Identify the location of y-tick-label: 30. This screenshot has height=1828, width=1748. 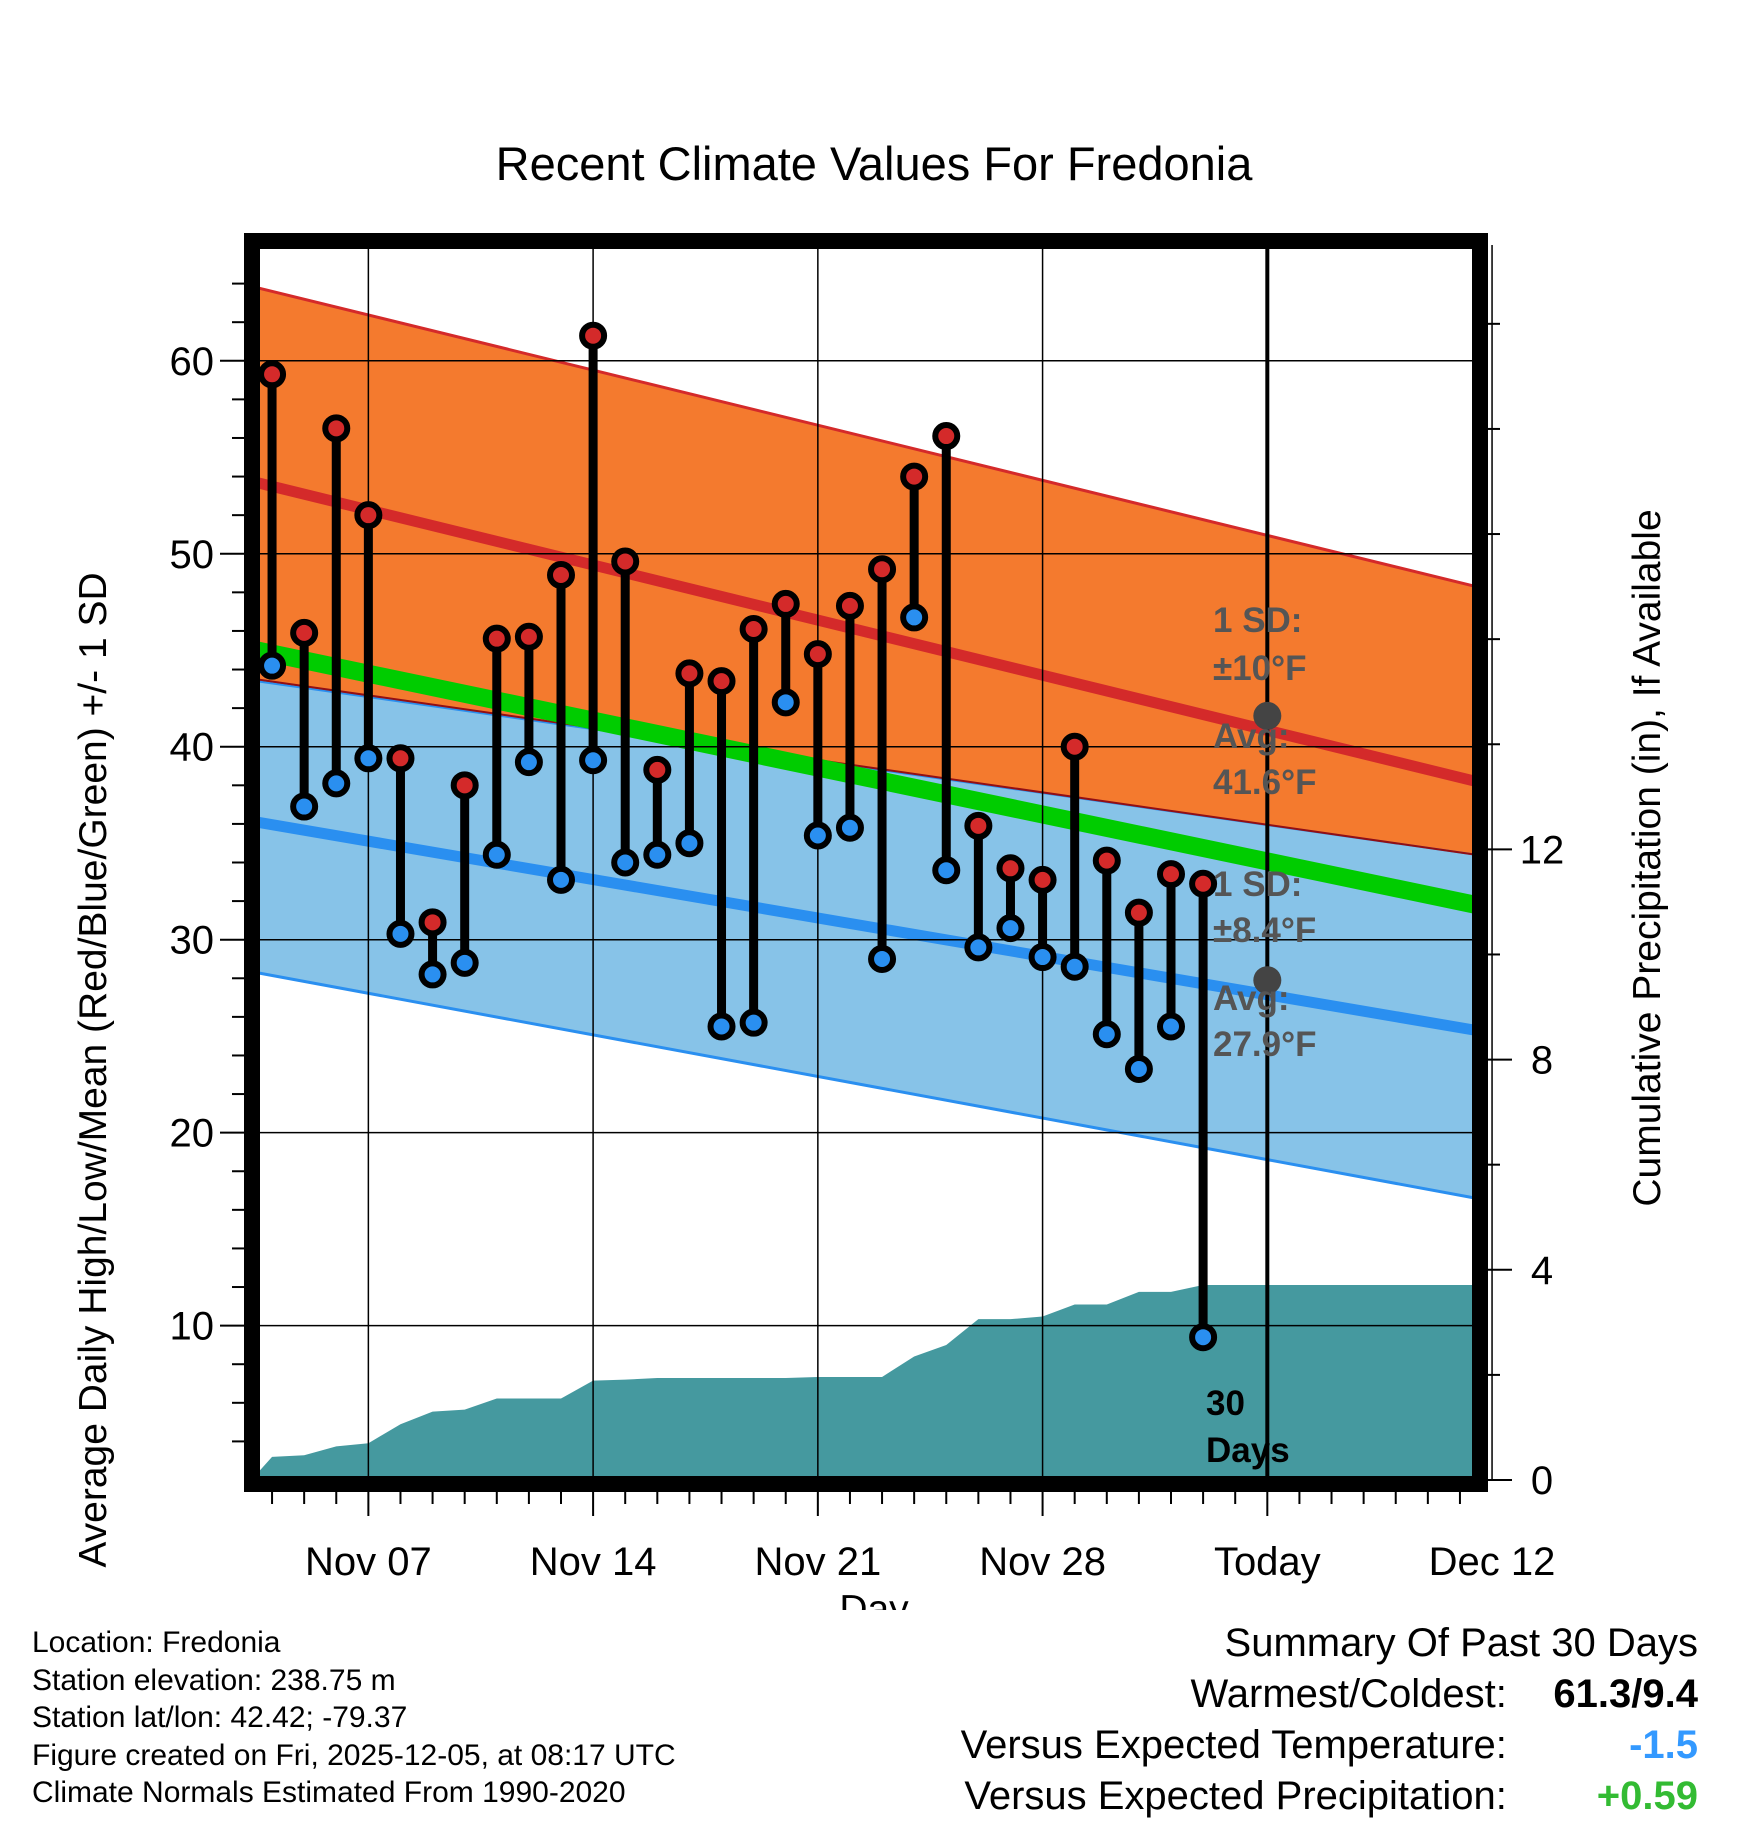
(192, 941).